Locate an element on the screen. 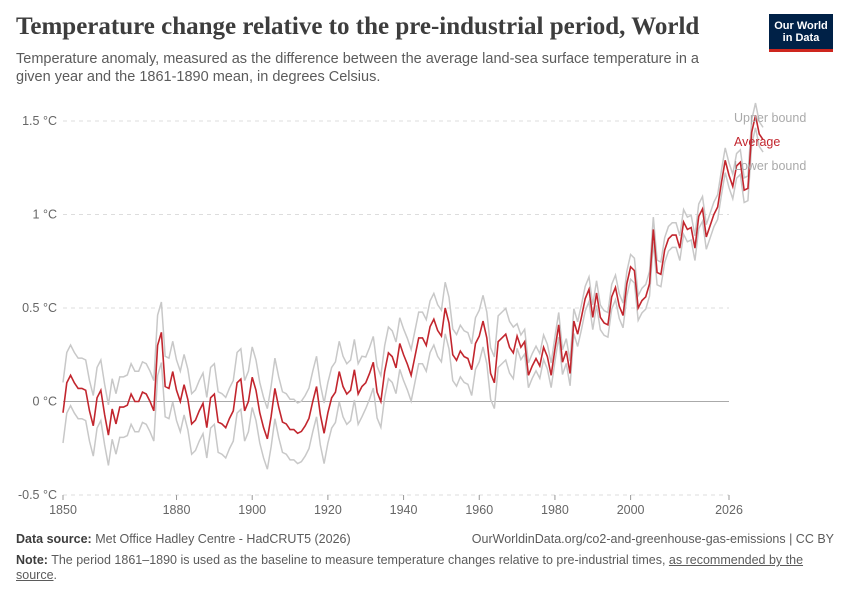 Image resolution: width=850 pixels, height=600 pixels. logo-line-2: in Data is located at coordinates (801, 38).